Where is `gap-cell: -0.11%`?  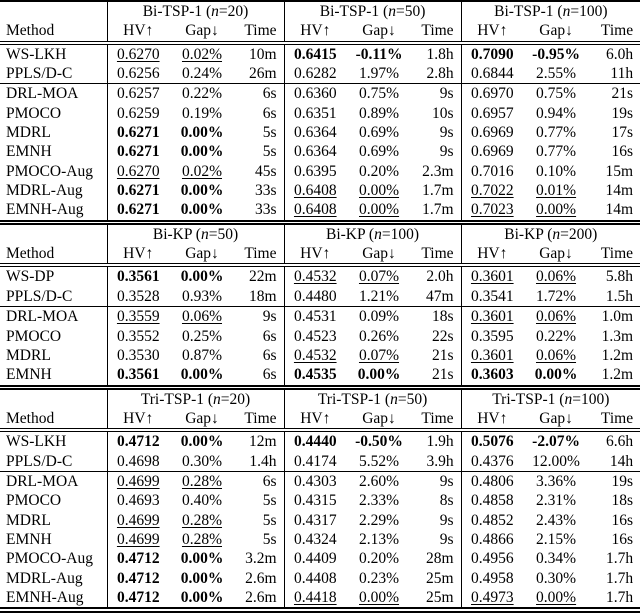
gap-cell: -0.11% is located at coordinates (379, 54).